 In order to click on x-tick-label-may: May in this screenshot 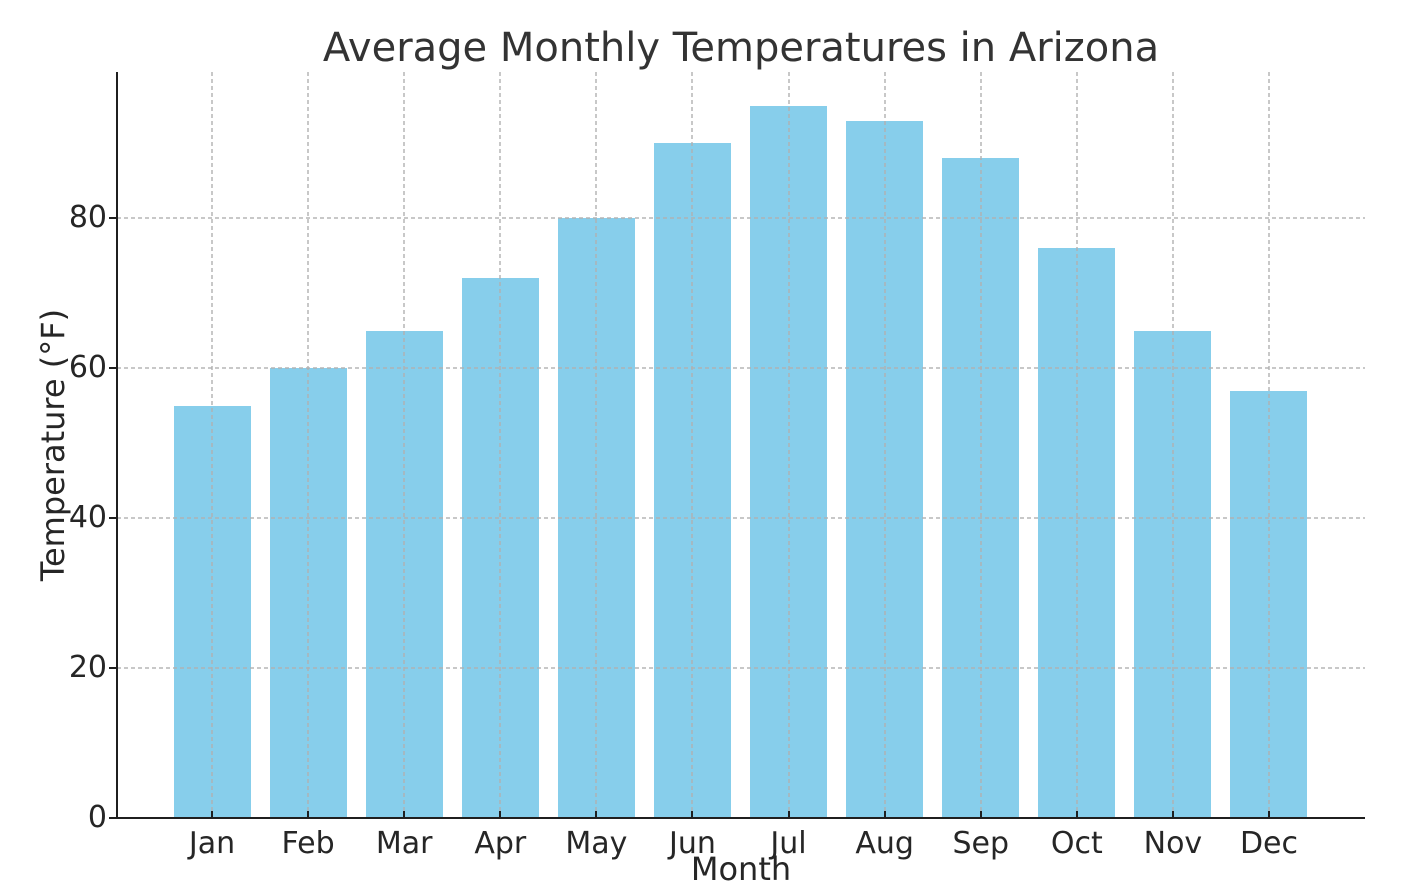, I will do `click(596, 843)`.